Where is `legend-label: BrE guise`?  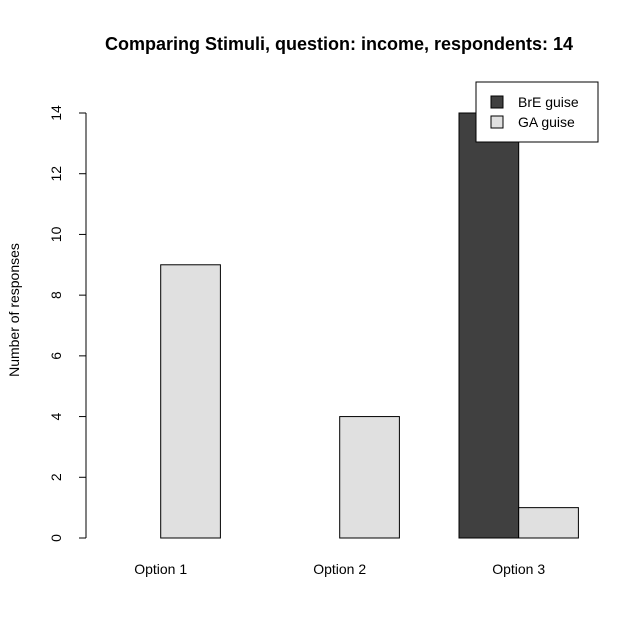 legend-label: BrE guise is located at coordinates (548, 102).